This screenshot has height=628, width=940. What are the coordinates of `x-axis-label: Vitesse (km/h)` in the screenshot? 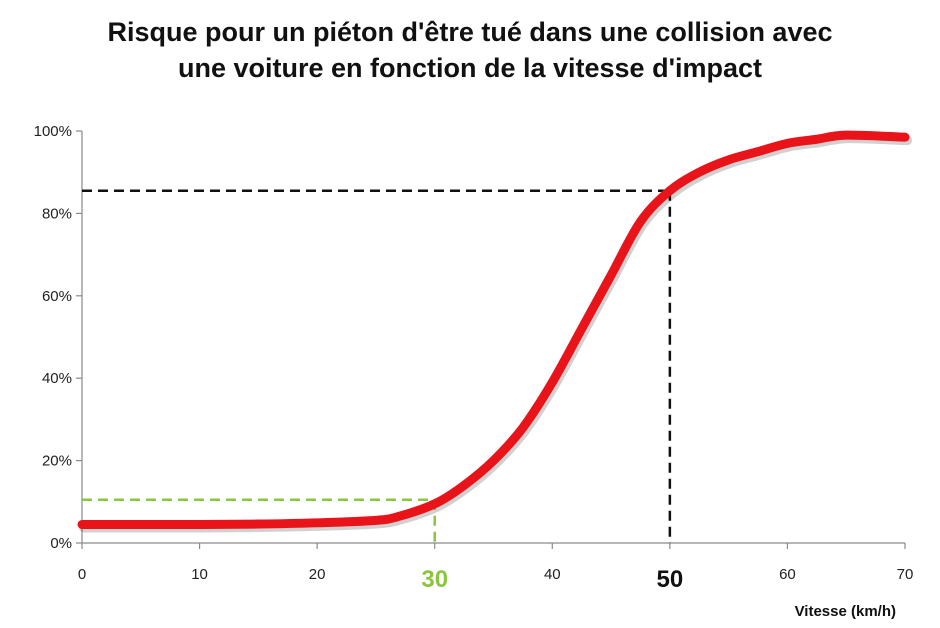 It's located at (845, 611).